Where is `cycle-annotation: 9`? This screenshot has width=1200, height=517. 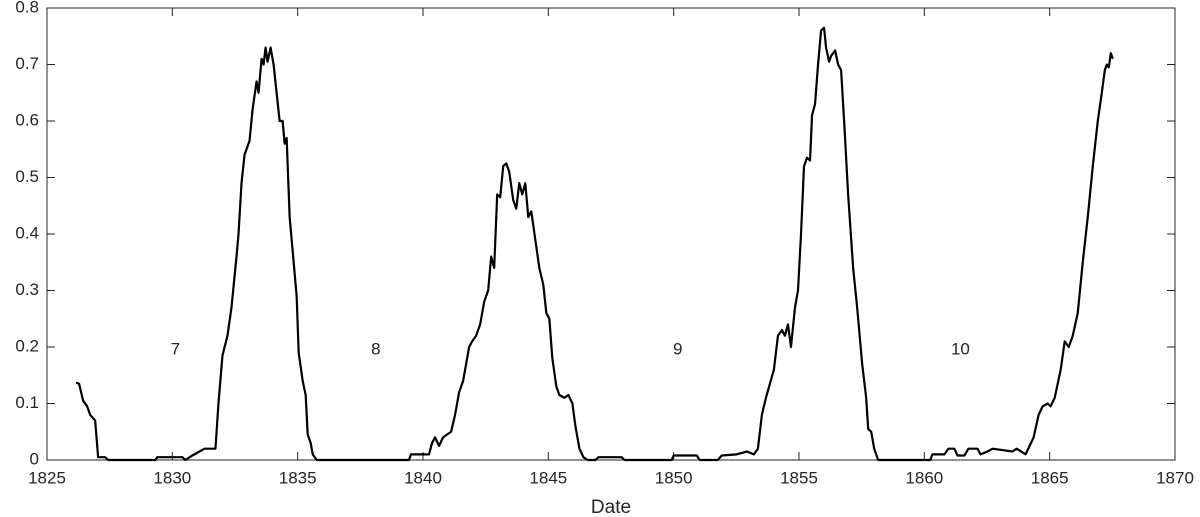
cycle-annotation: 9 is located at coordinates (677, 348).